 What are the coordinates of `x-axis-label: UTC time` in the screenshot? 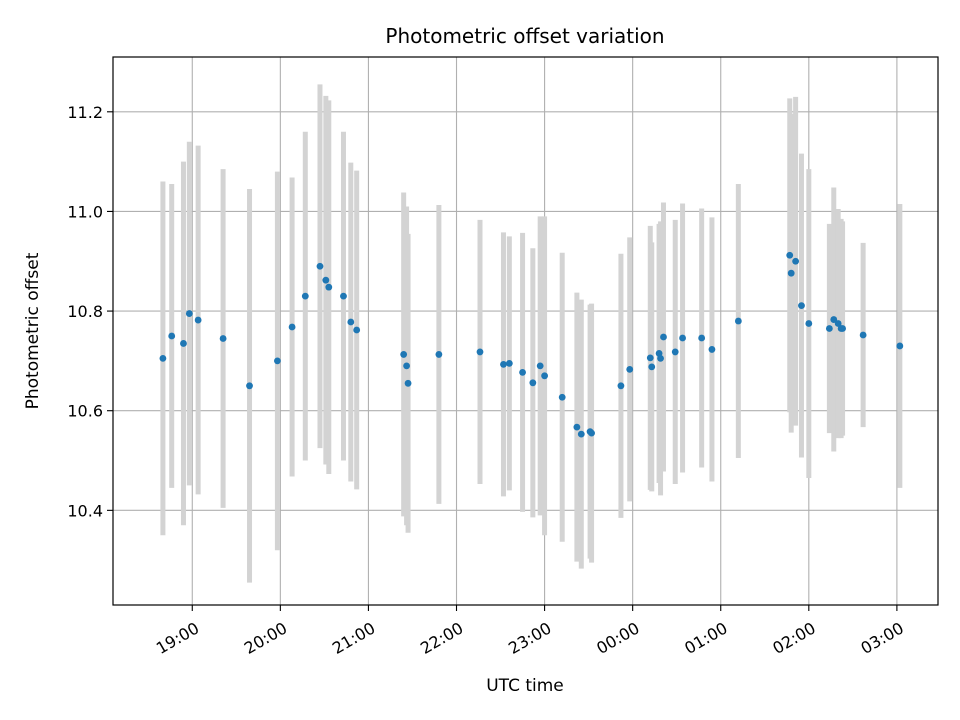 It's located at (525, 686).